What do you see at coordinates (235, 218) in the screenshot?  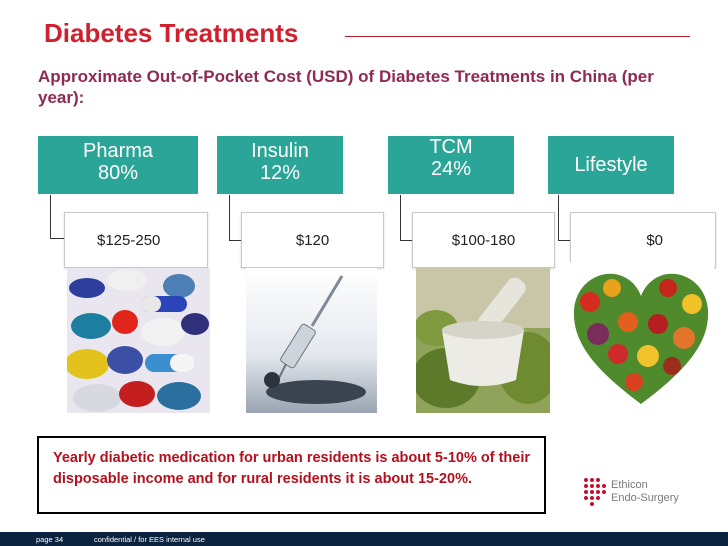 I see `insulin-connector` at bounding box center [235, 218].